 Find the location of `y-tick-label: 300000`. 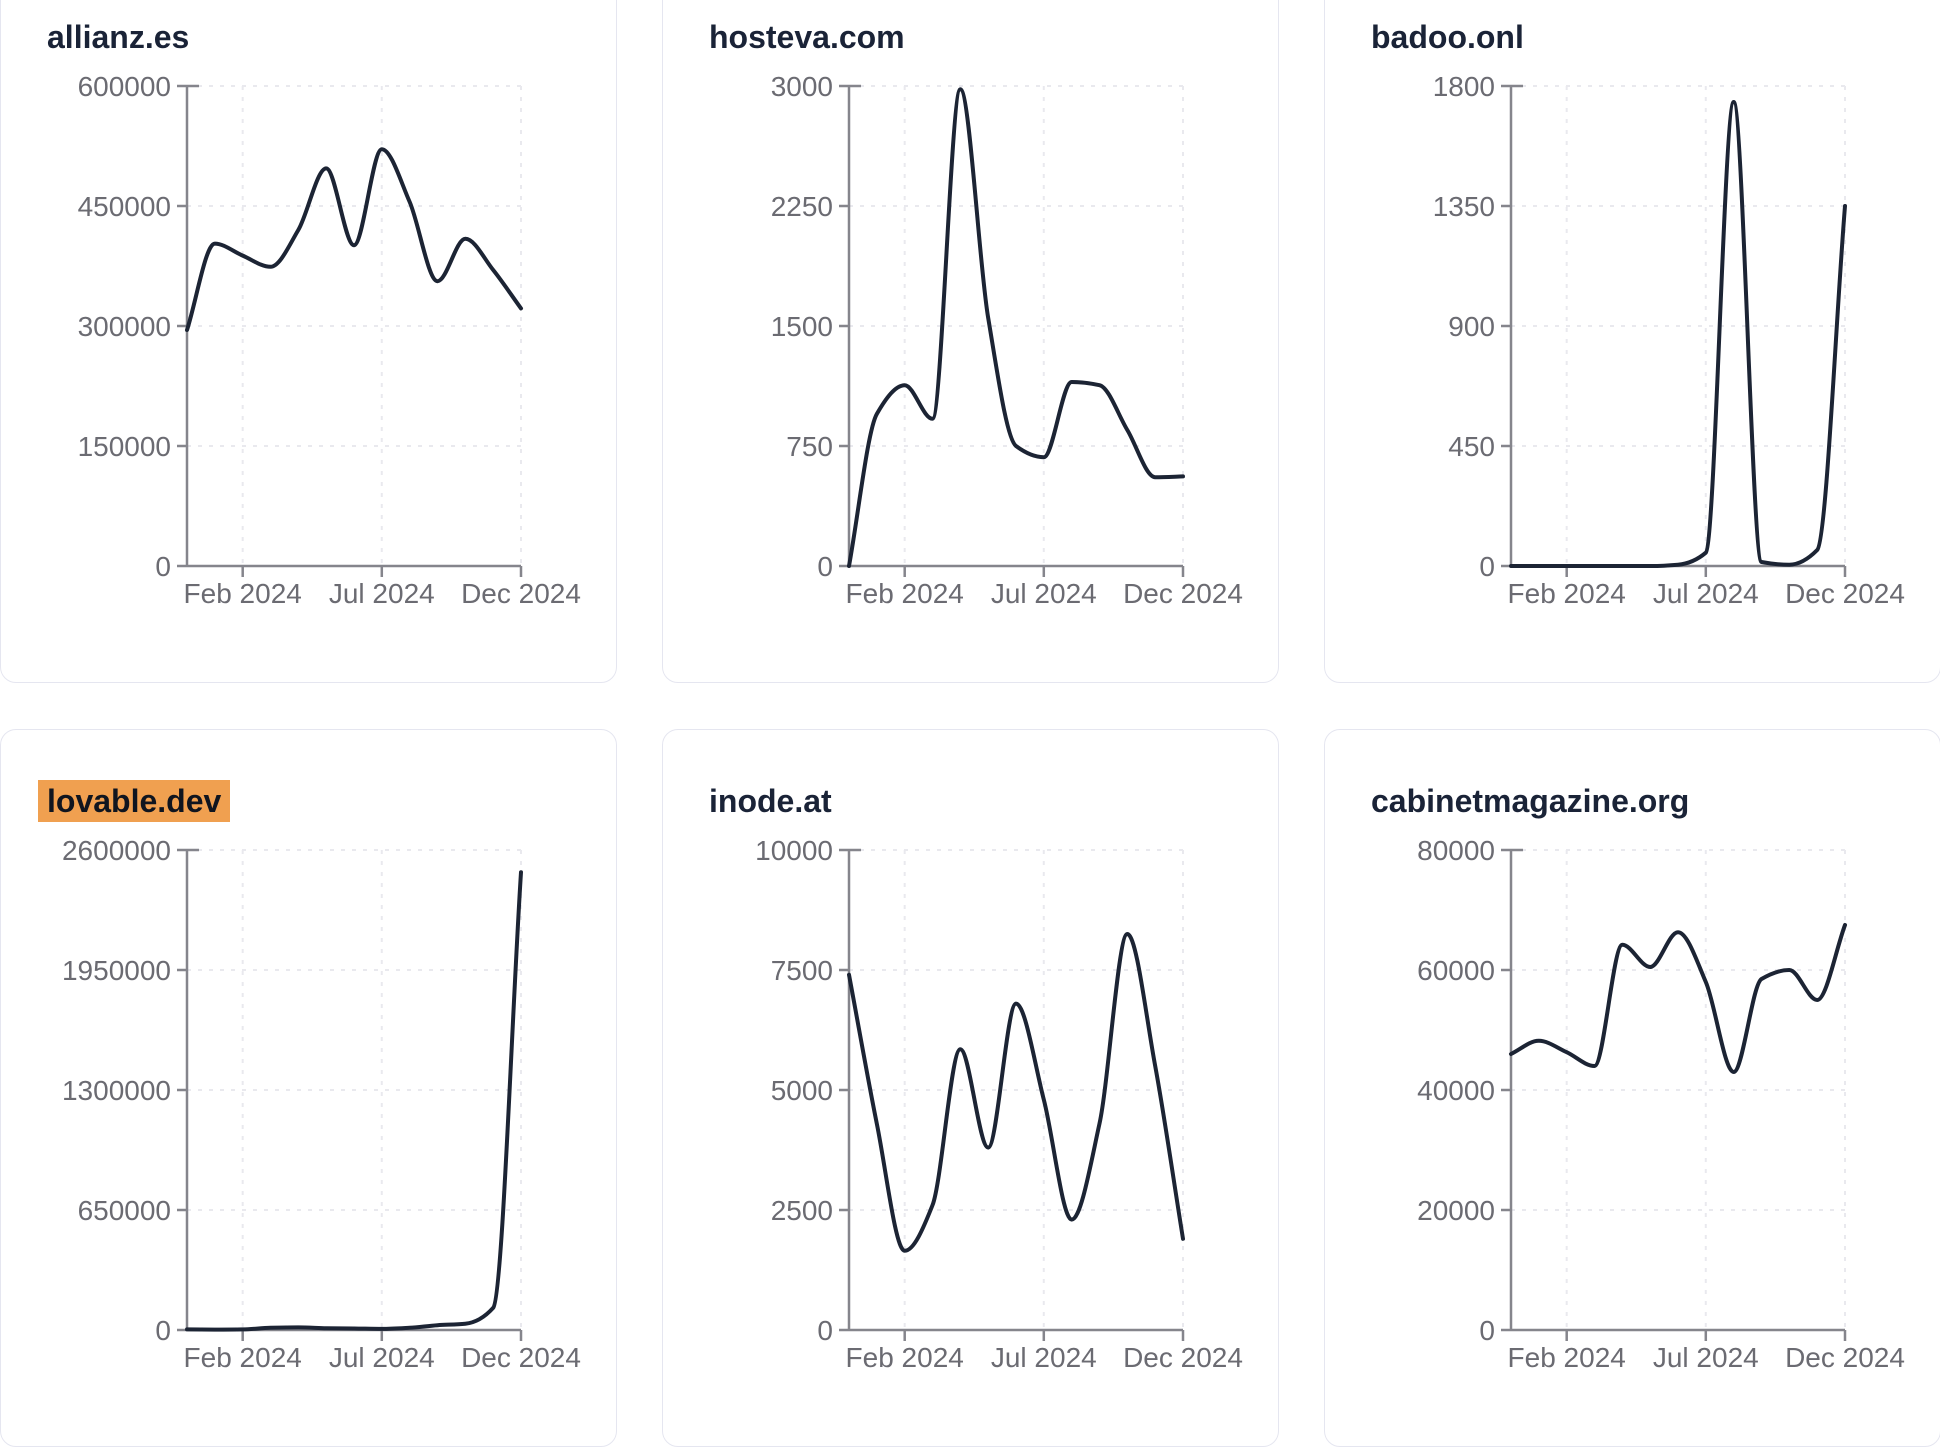

y-tick-label: 300000 is located at coordinates (124, 326).